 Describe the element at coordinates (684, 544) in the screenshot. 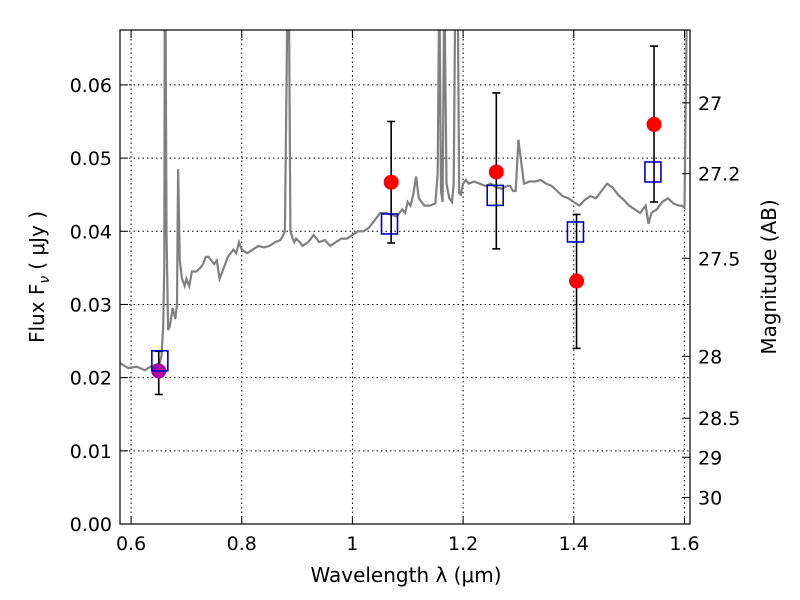

I see `x-tick-label: 1.6` at that location.